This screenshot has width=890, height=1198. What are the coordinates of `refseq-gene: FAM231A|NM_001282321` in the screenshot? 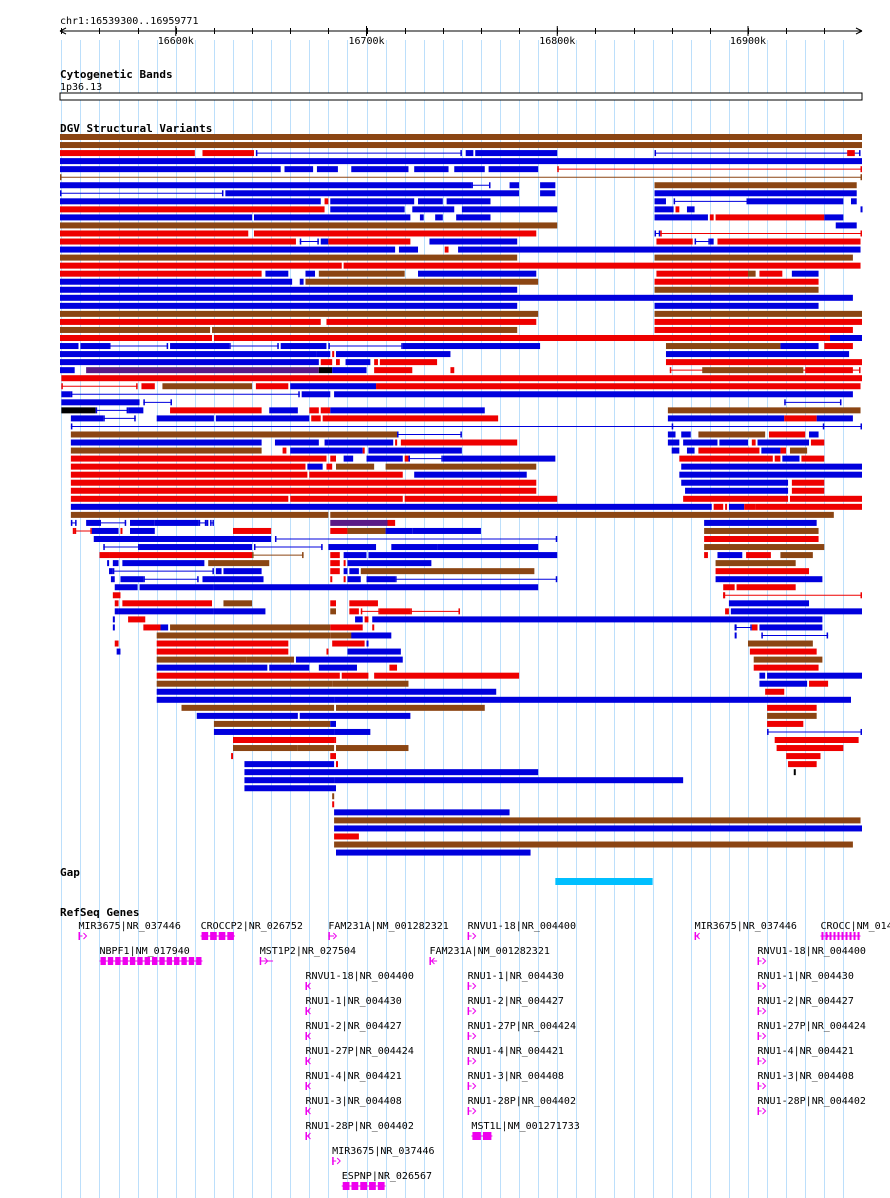 It's located at (489, 955).